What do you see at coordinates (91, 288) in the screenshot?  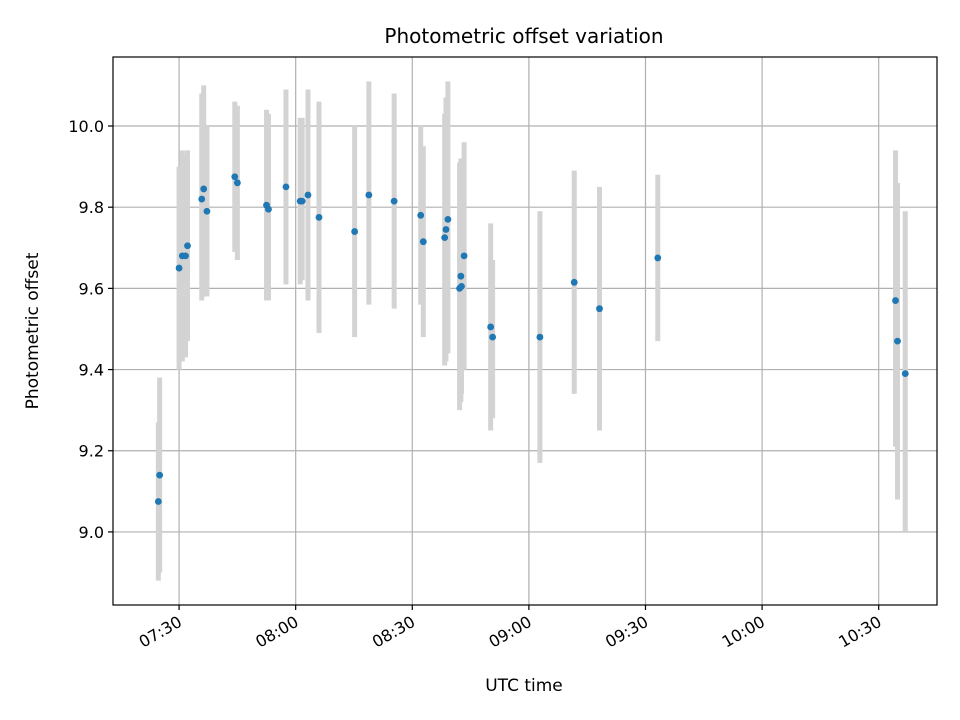 I see `y-tick-label: 9.6` at bounding box center [91, 288].